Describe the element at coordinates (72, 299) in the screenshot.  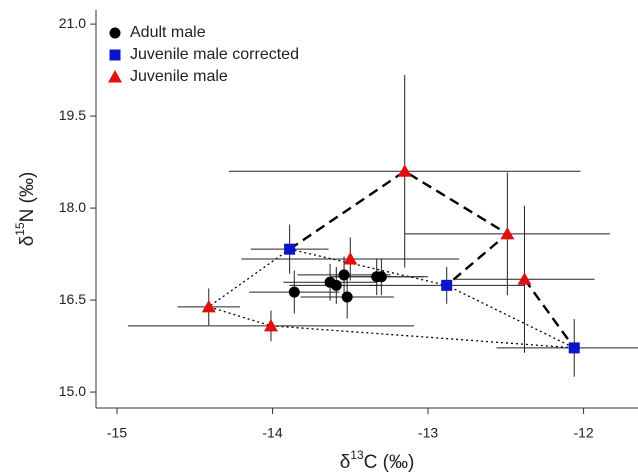
I see `y-tick-label: 16.5` at that location.